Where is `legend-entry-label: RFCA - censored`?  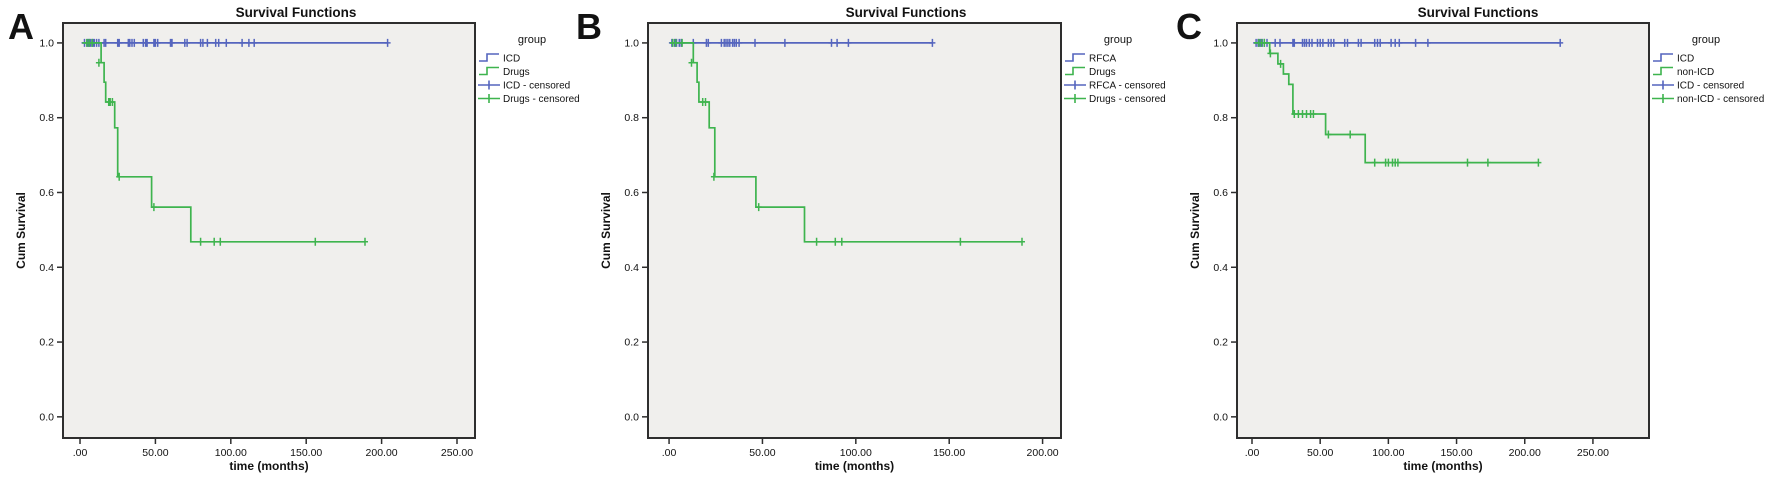
legend-entry-label: RFCA - censored is located at coordinates (1127, 86).